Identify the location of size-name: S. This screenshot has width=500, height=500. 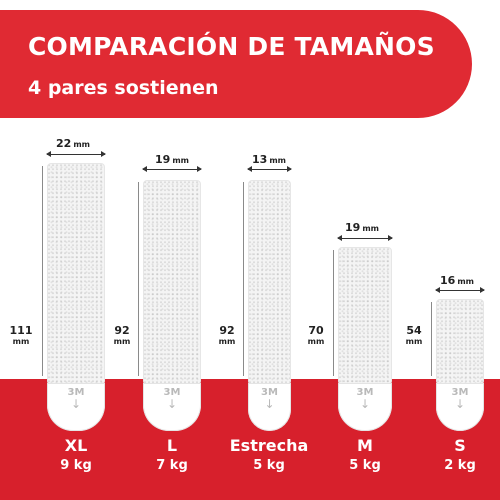
(460, 445).